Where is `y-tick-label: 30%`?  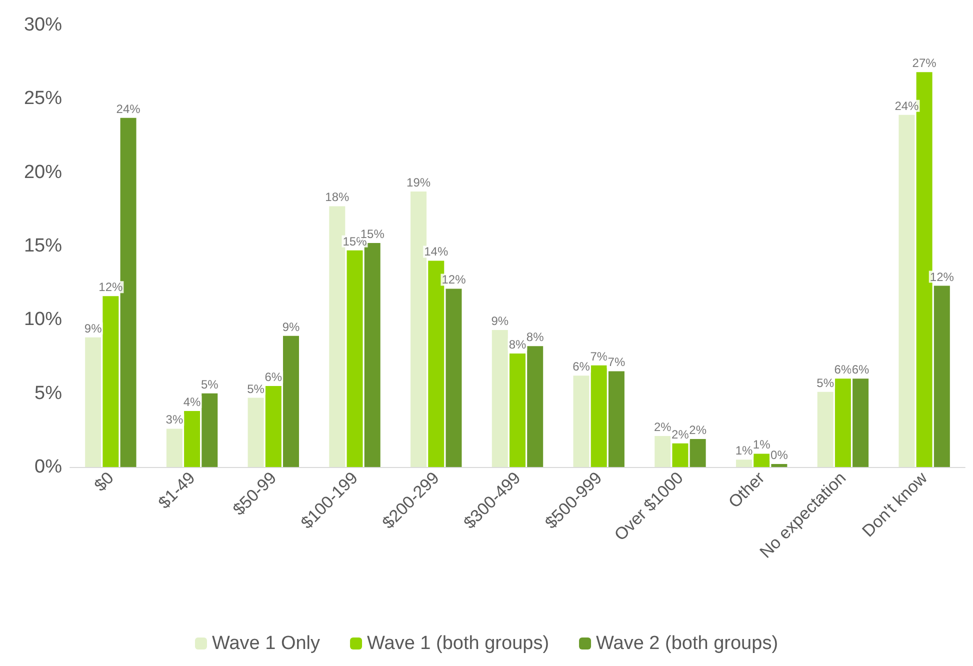 y-tick-label: 30% is located at coordinates (43, 25).